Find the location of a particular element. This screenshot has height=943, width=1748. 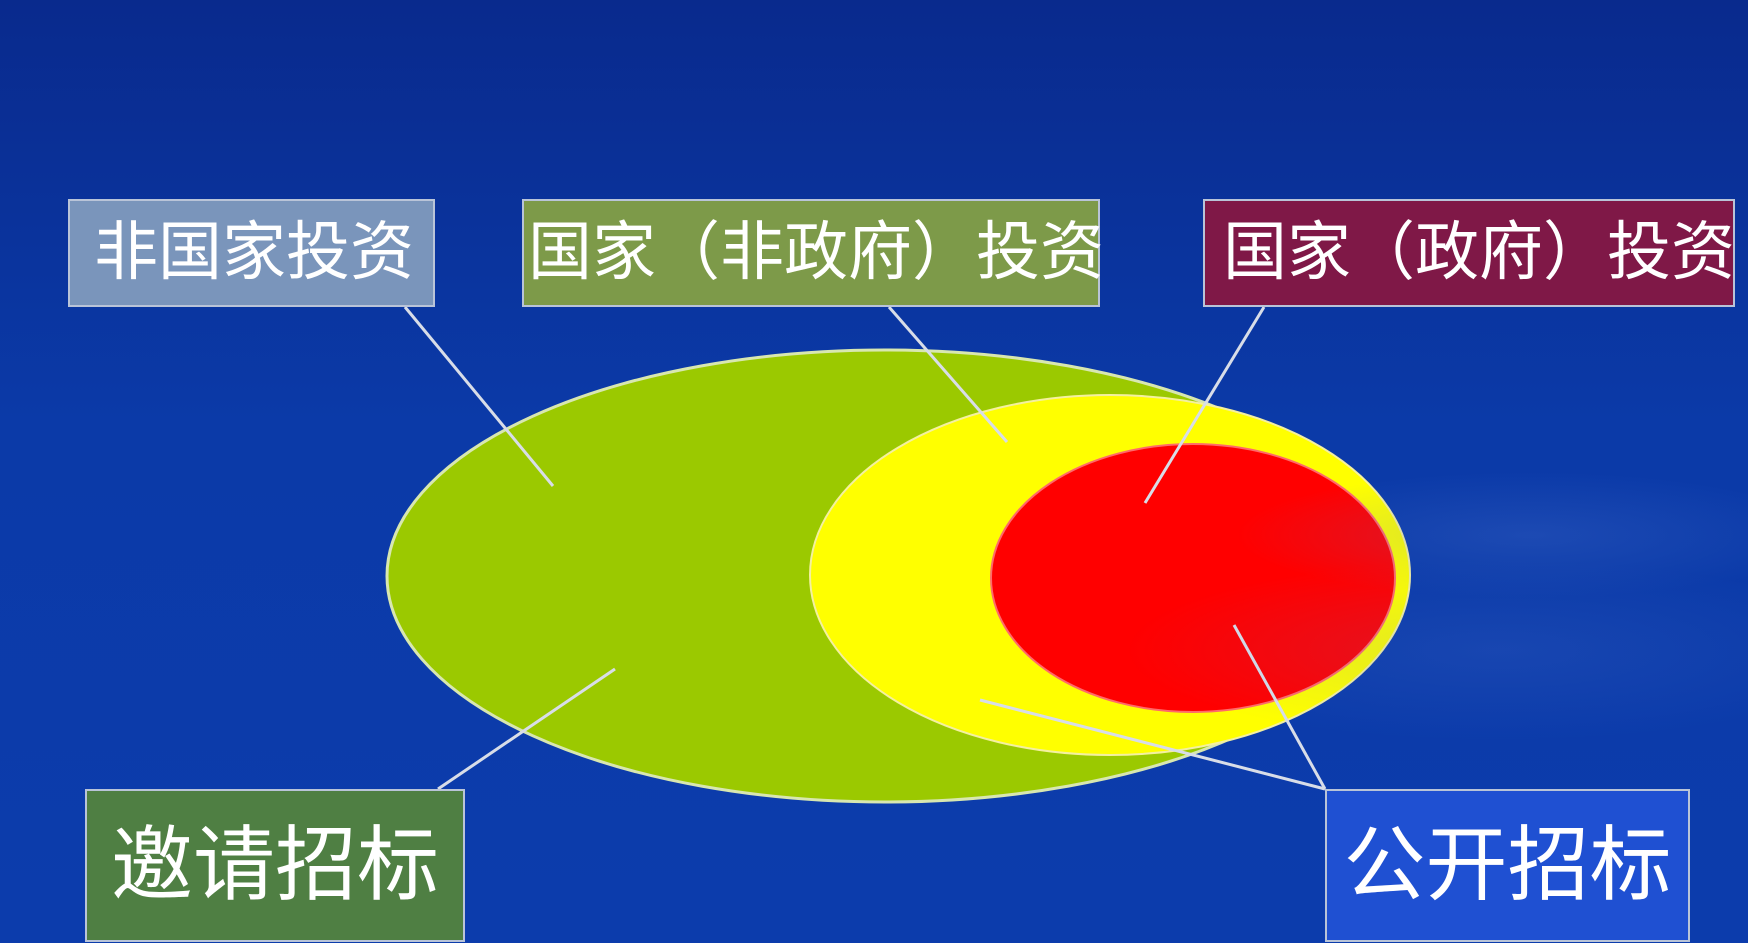

invited-bidding-label-box: 邀请招标 is located at coordinates (275, 865).